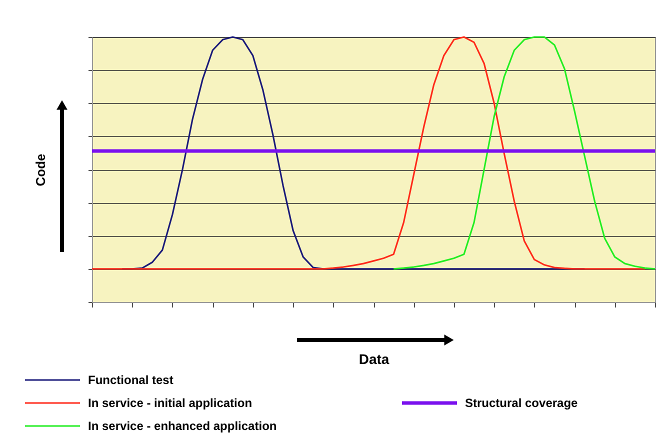  I want to click on legend-label: Structural coverage, so click(521, 403).